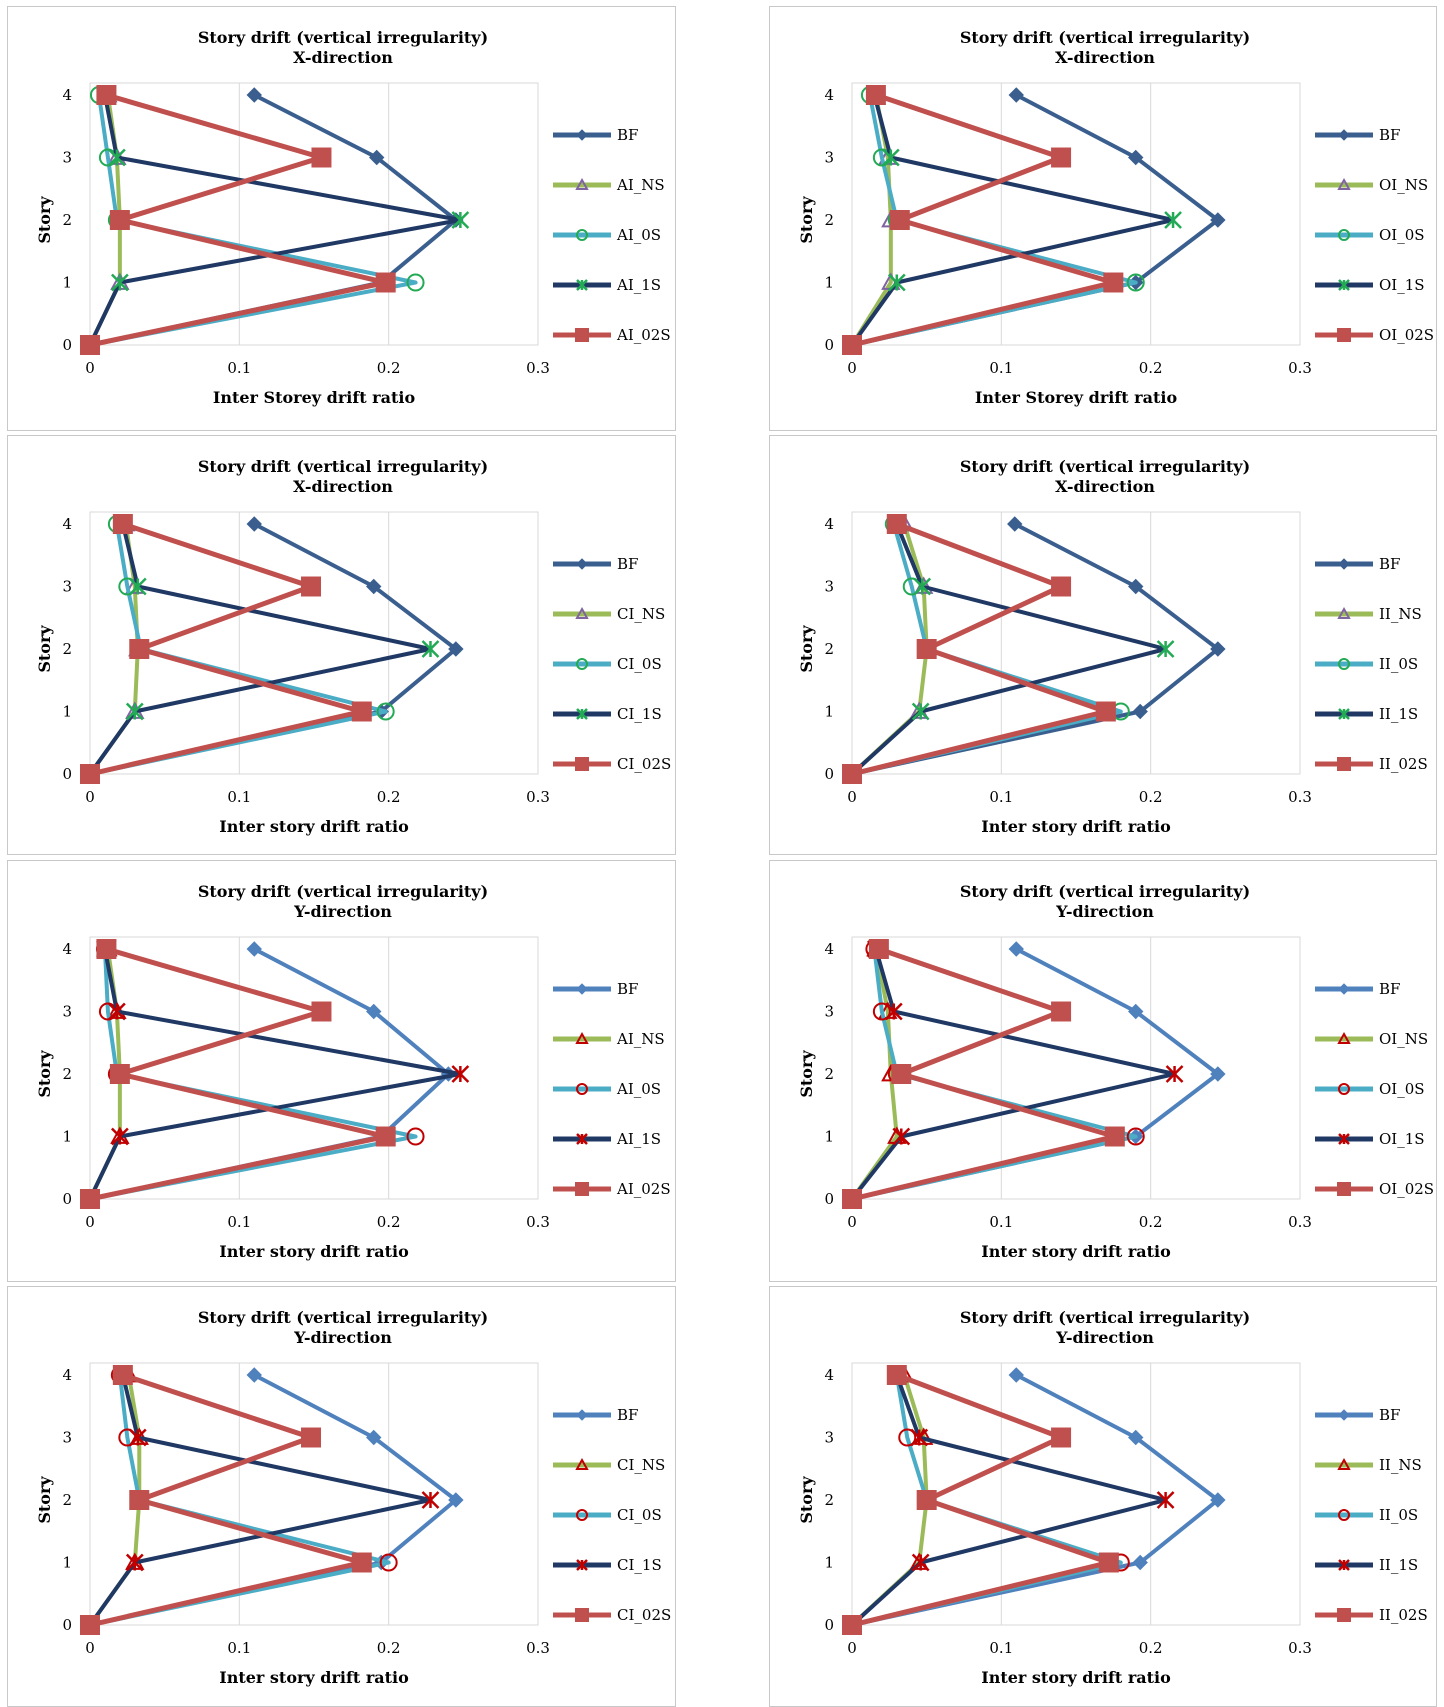  I want to click on x-tick-label: 0, so click(90, 797).